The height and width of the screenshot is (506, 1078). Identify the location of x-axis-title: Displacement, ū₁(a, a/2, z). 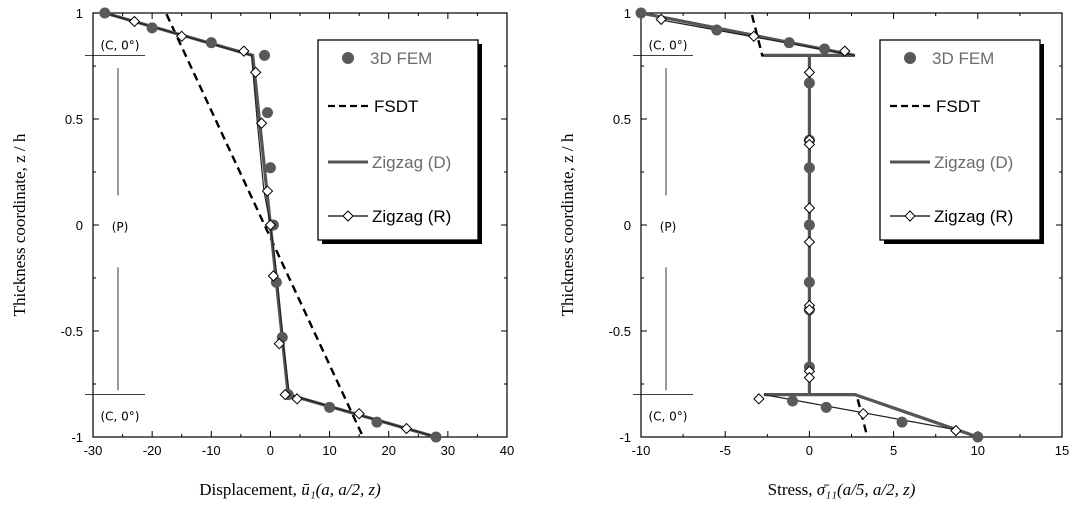
(290, 489).